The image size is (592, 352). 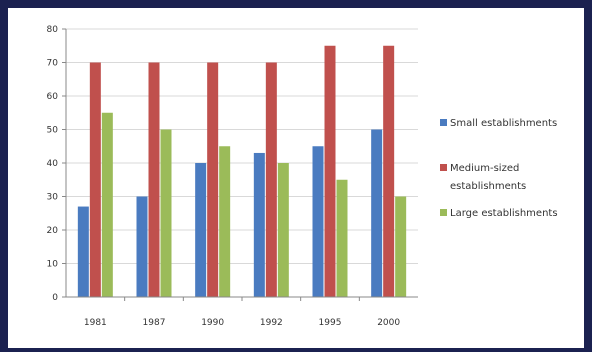 I want to click on bar-small-establishments-1990, so click(x=201, y=230).